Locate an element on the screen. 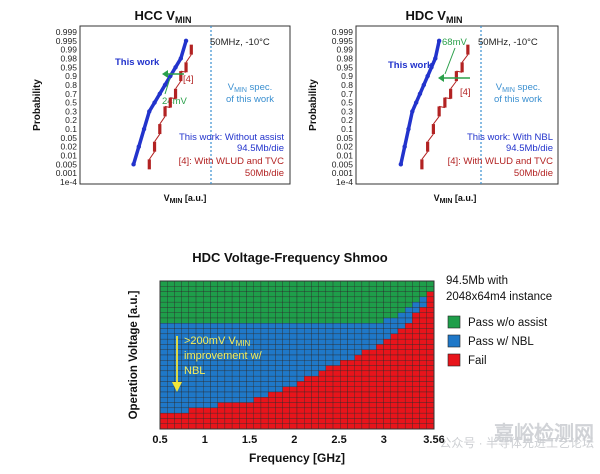  hdc-ref4-label: [4] is located at coordinates (465, 92).